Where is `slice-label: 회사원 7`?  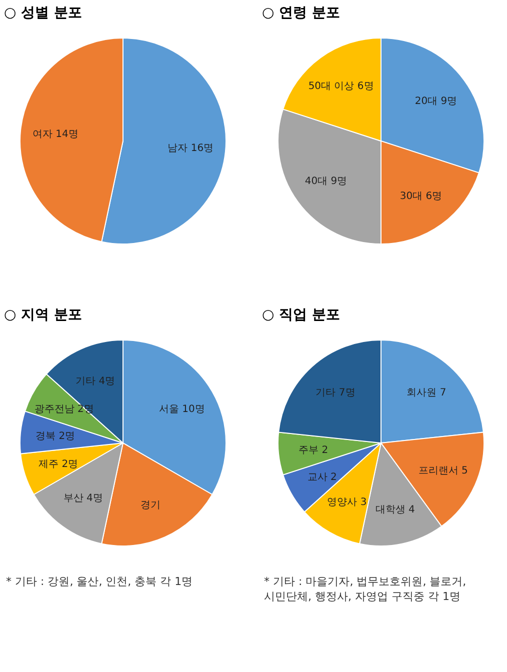 slice-label: 회사원 7 is located at coordinates (426, 392).